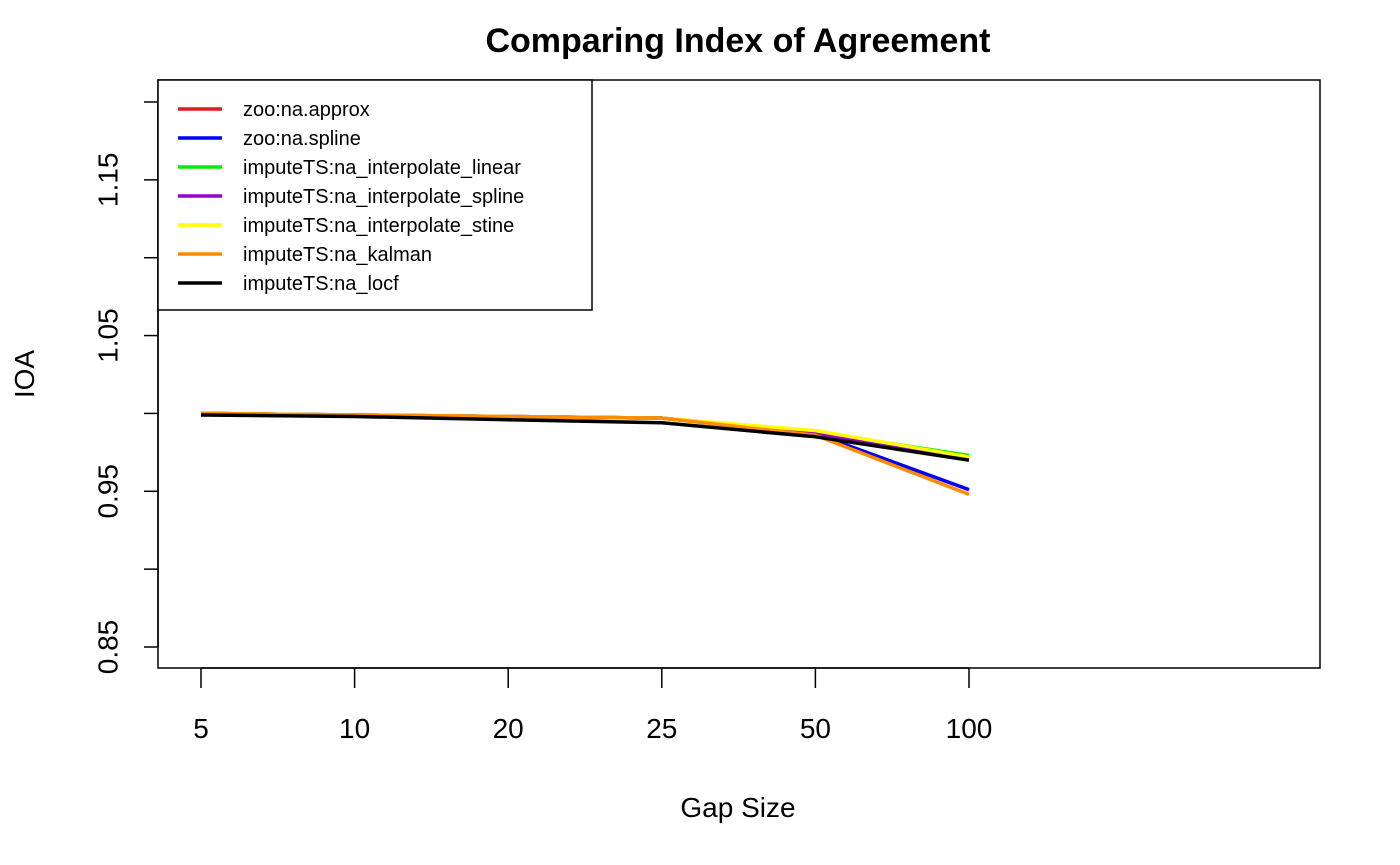 Image resolution: width=1400 pixels, height=865 pixels. I want to click on y-tick-label: 1.15, so click(107, 180).